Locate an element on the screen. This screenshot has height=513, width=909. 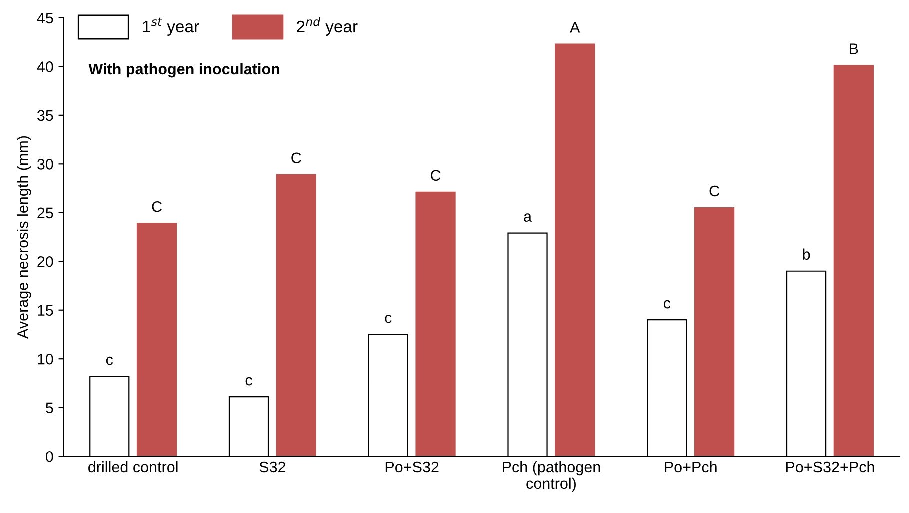
x-tick-label: Po+Pch is located at coordinates (691, 467).